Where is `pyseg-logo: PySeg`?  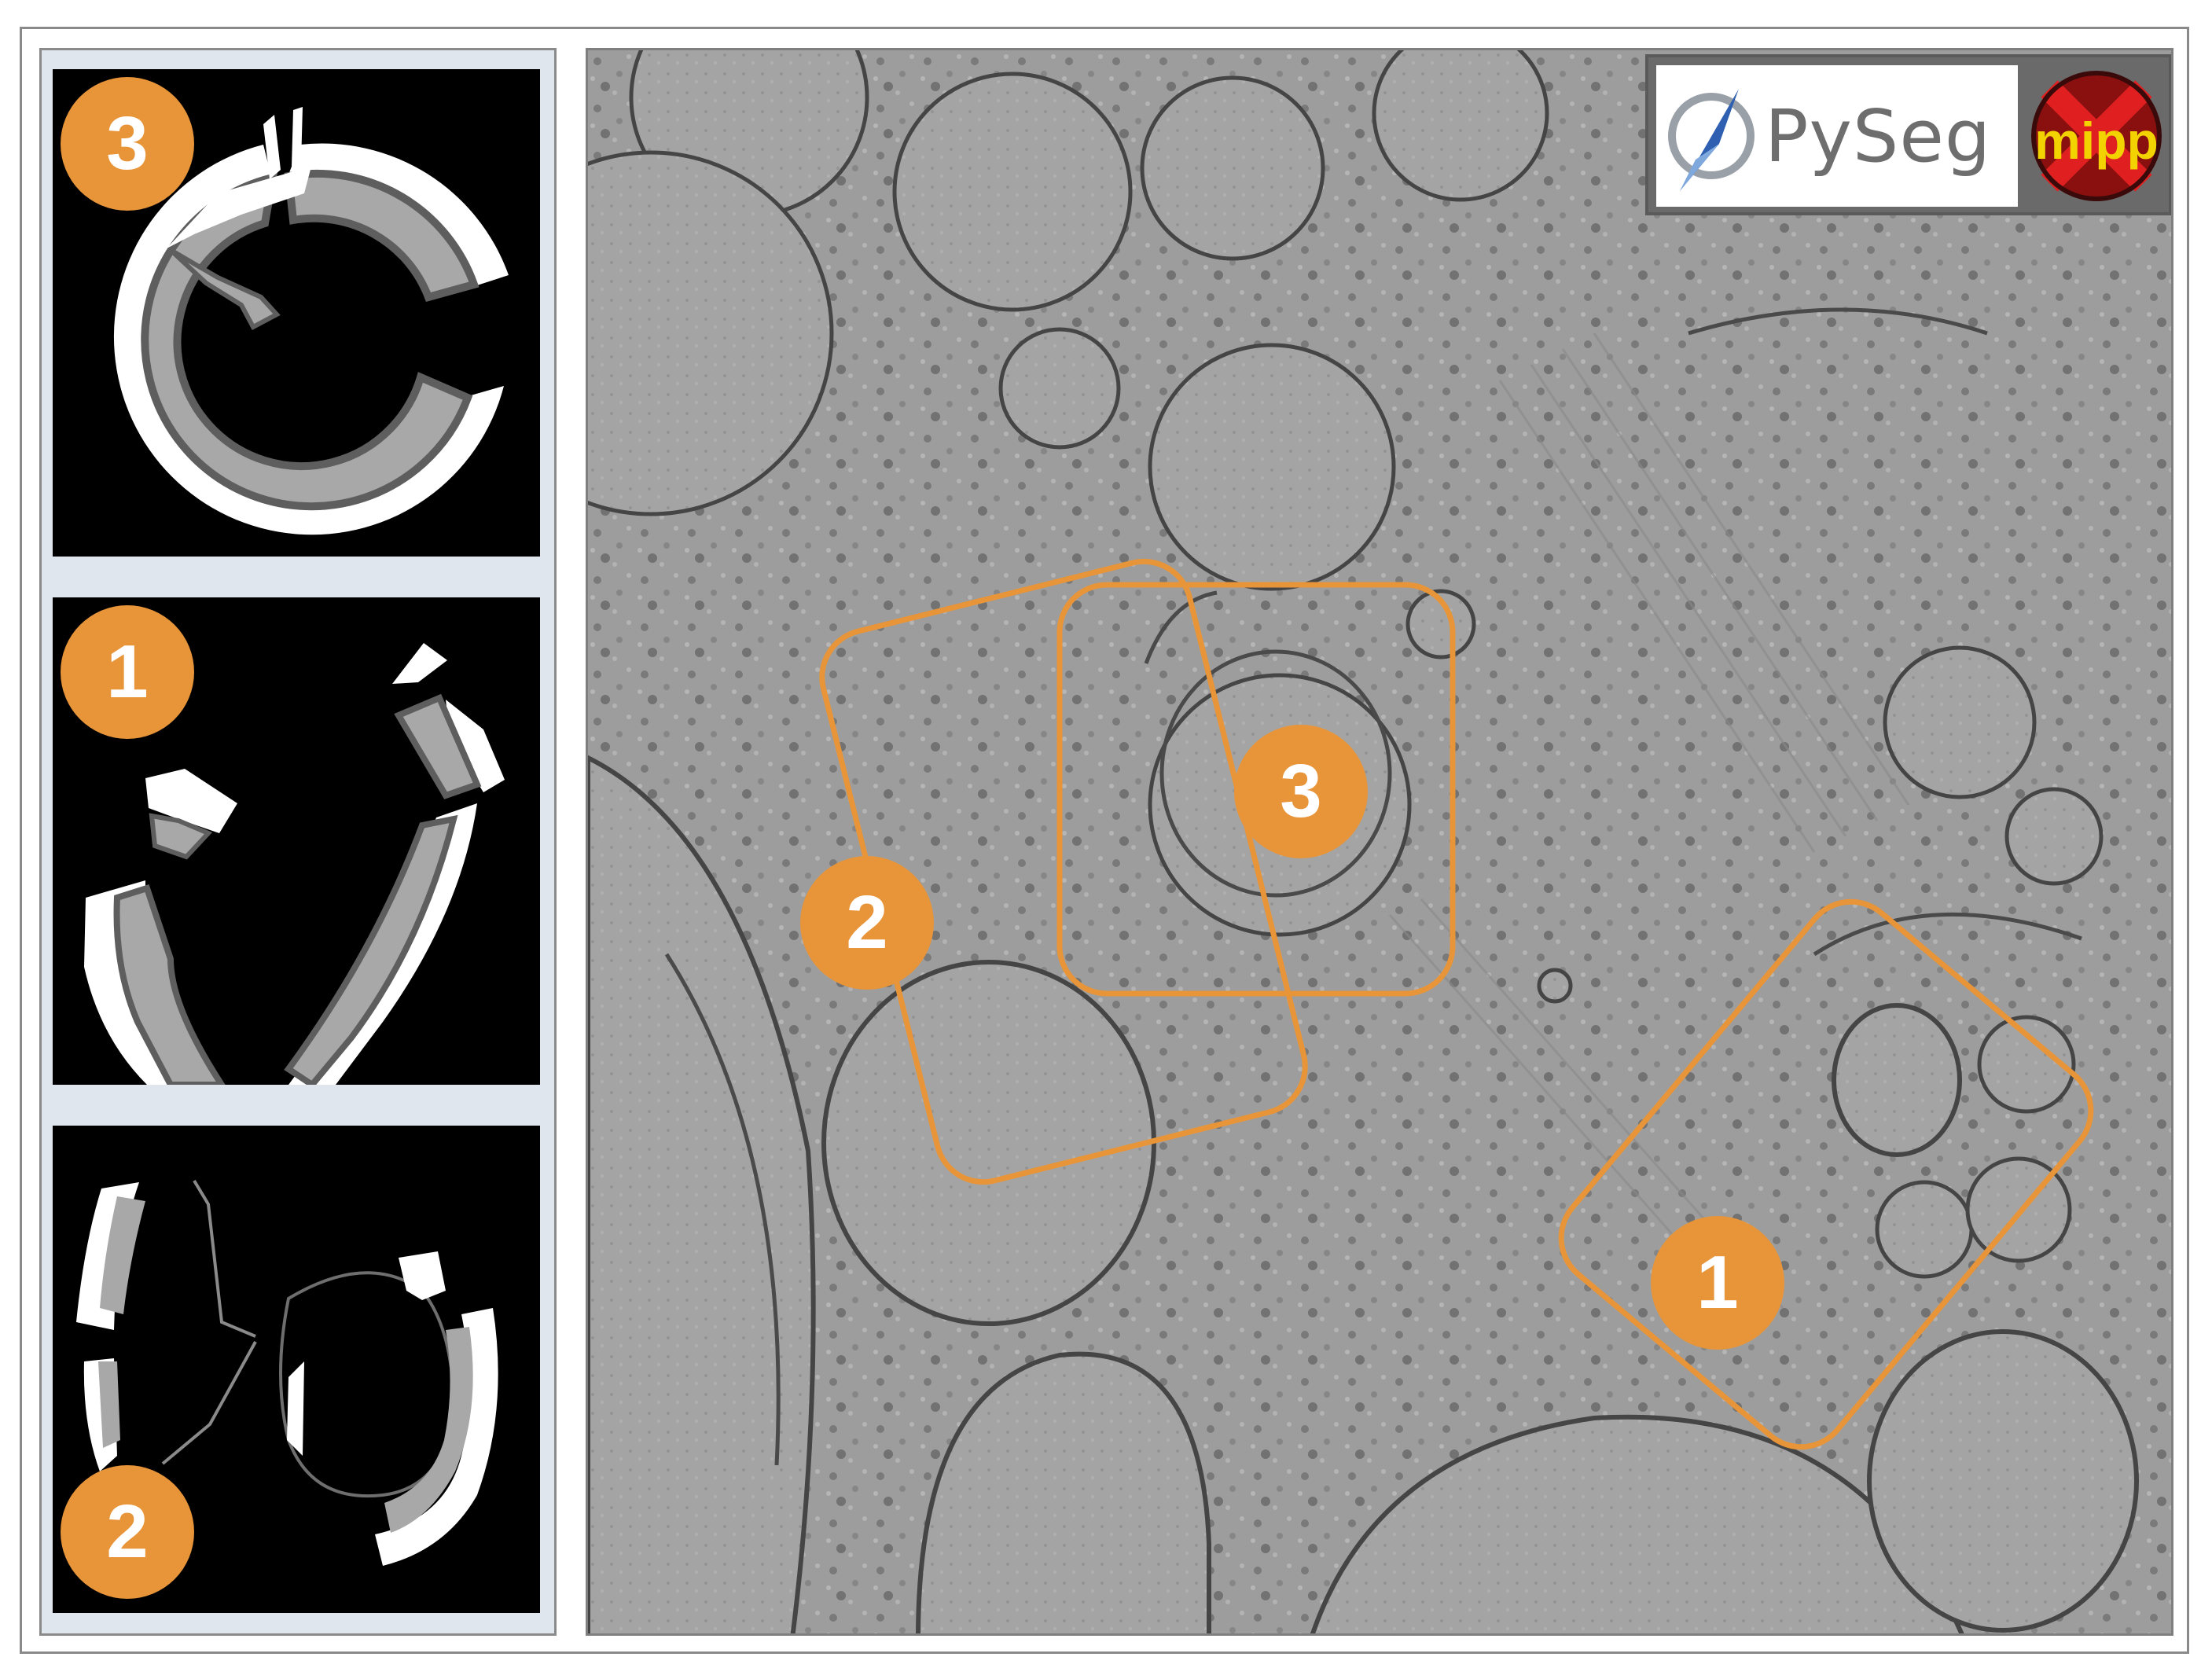 pyseg-logo: PySeg is located at coordinates (1837, 136).